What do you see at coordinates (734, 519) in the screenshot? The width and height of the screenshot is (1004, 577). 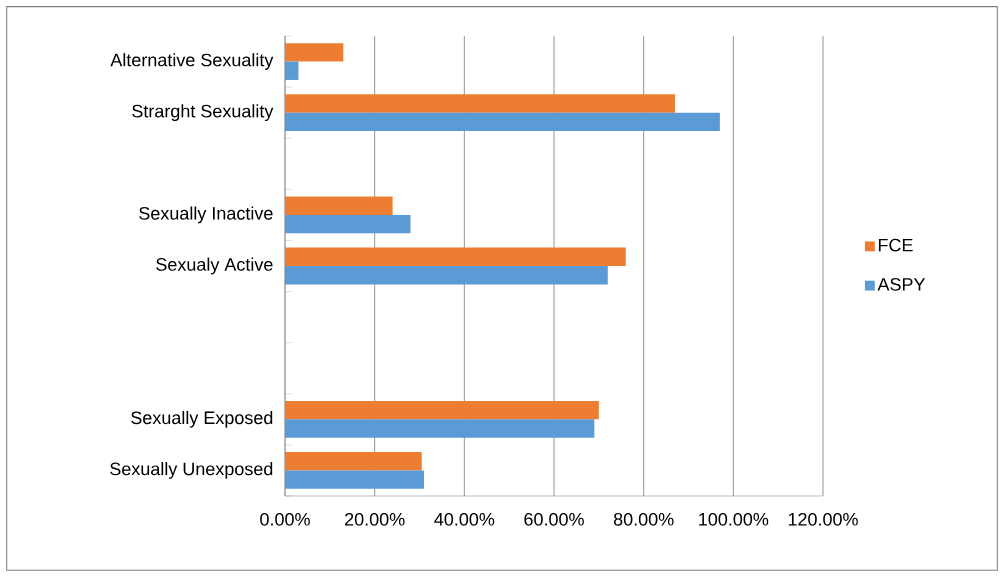 I see `x-tick-label: 100.00%` at bounding box center [734, 519].